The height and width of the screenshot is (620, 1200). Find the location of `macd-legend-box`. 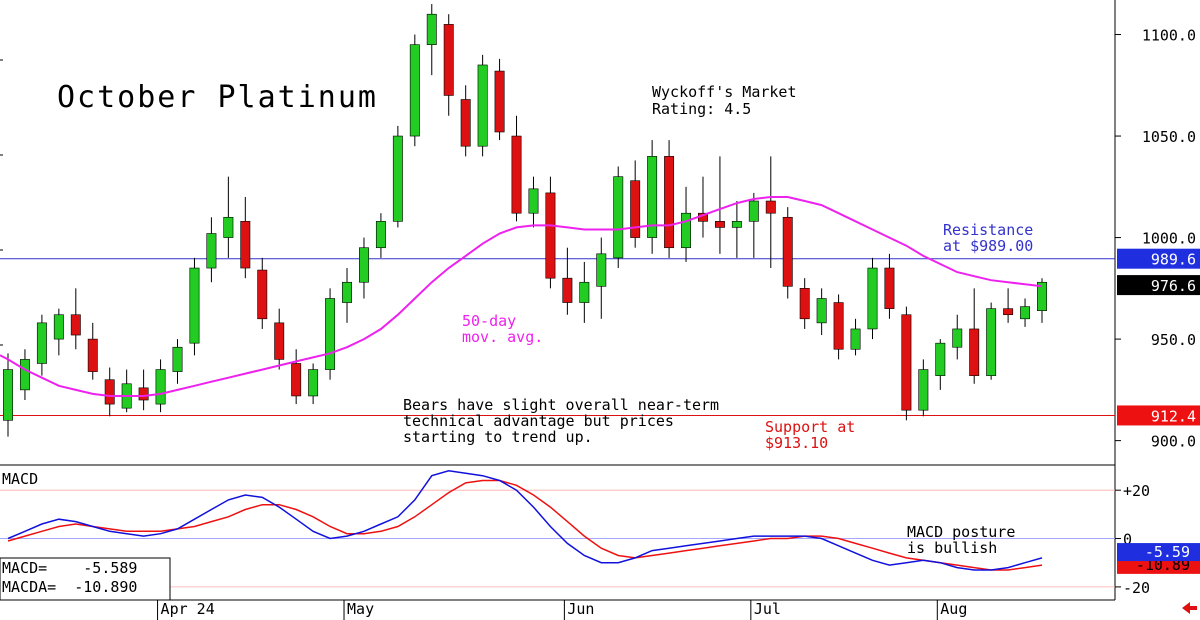

macd-legend-box is located at coordinates (85, 579).